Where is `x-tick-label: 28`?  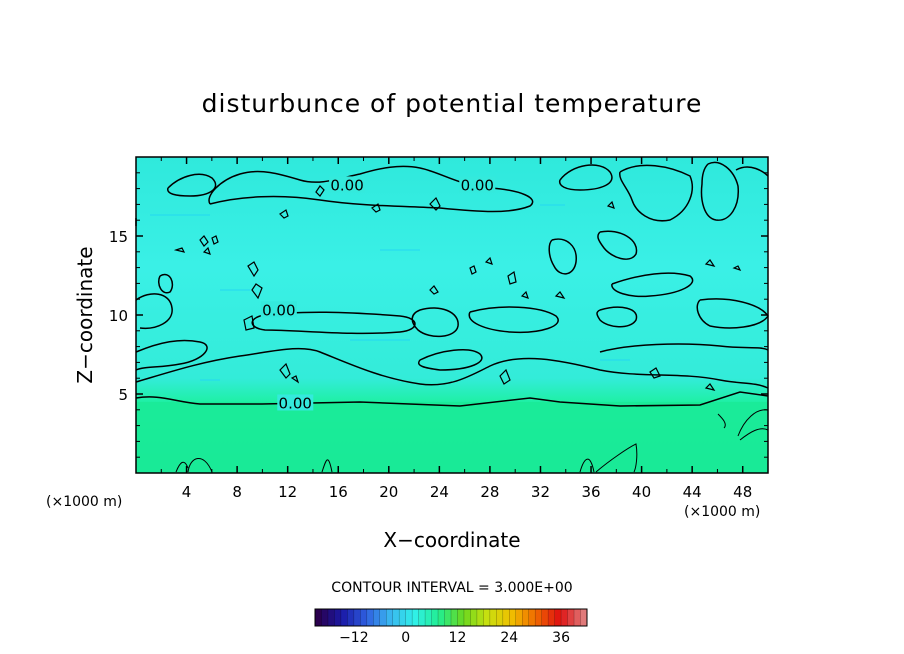
x-tick-label: 28 is located at coordinates (489, 492).